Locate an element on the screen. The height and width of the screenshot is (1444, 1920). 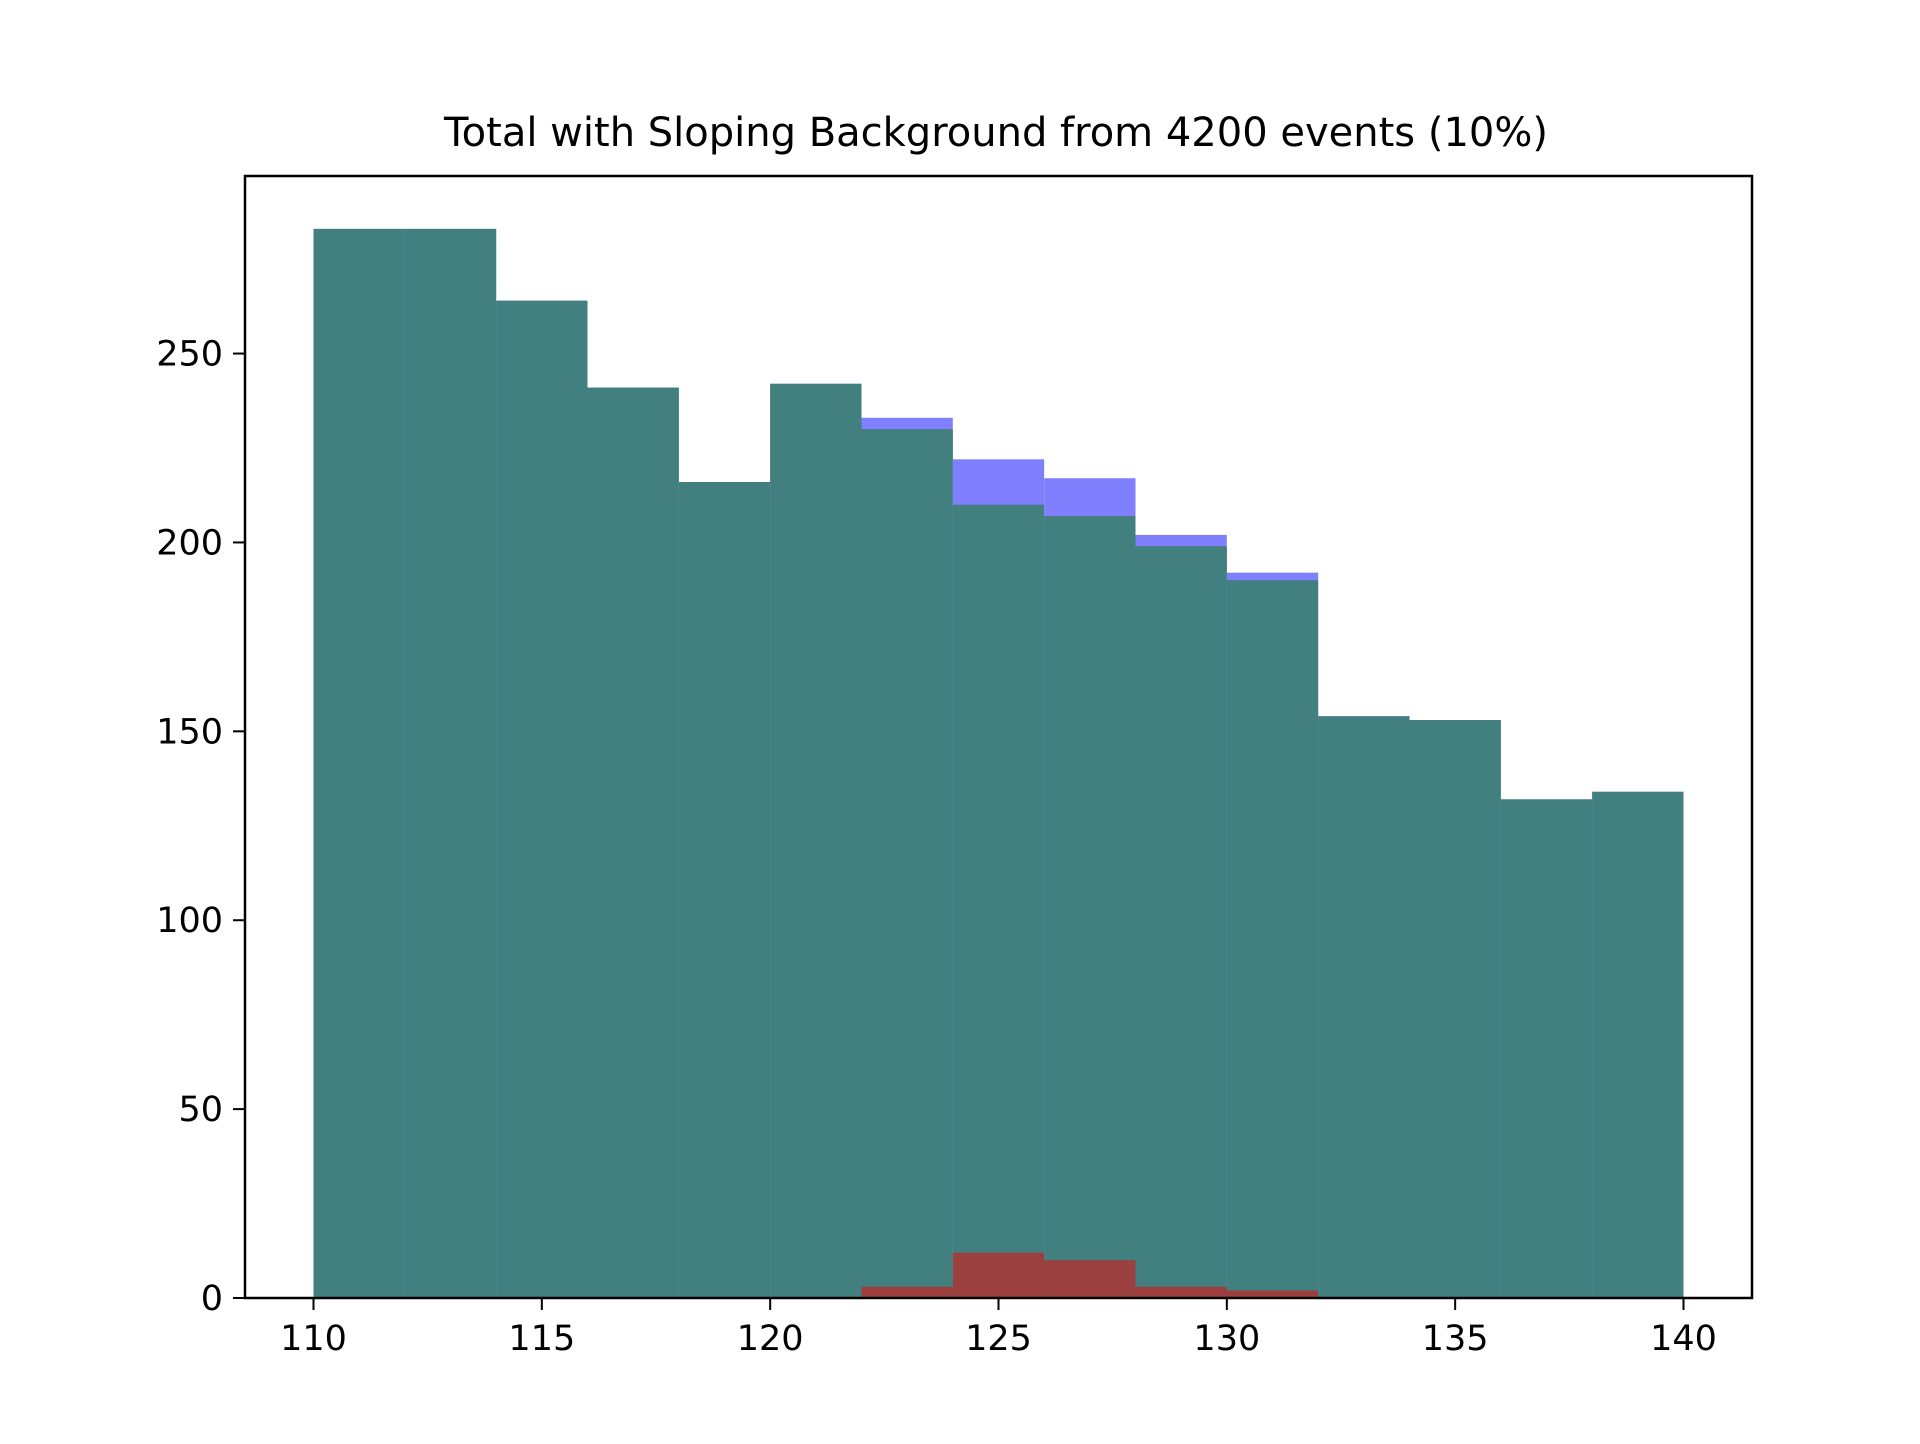
y-tick-label: 0 is located at coordinates (212, 1299).